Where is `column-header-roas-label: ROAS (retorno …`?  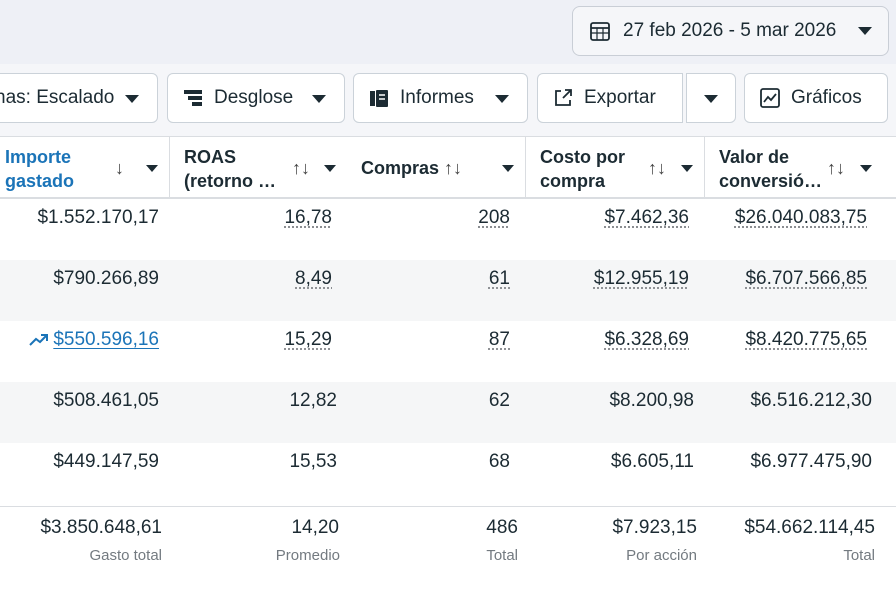 column-header-roas-label: ROAS (retorno … is located at coordinates (230, 169).